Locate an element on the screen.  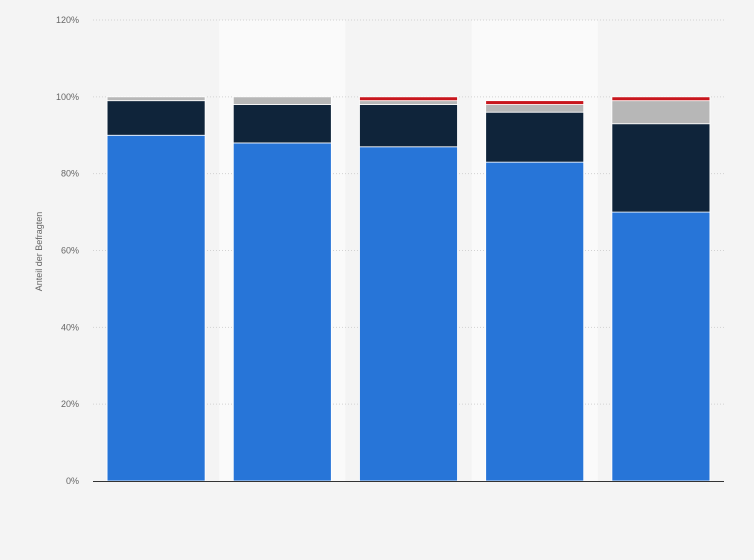
y-tick-label: 120% is located at coordinates (67, 20).